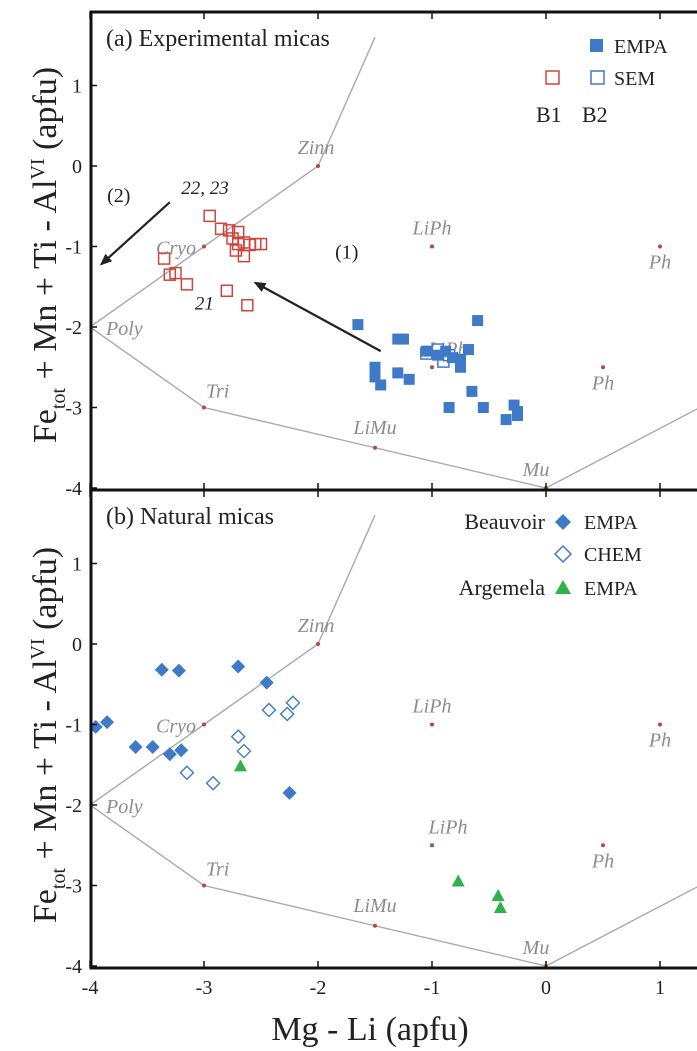 This screenshot has height=1051, width=697. Describe the element at coordinates (432, 988) in the screenshot. I see `x-tick-label: -1` at that location.